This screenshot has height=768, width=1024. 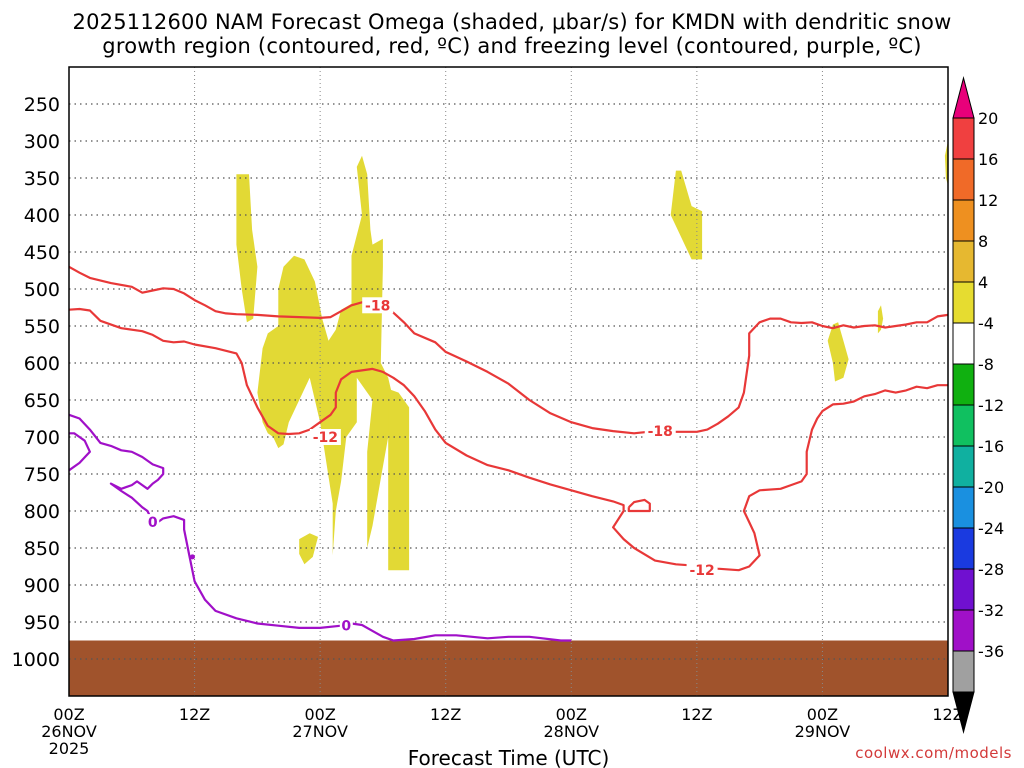 What do you see at coordinates (983, 282) in the screenshot?
I see `colorbar-label: 4` at bounding box center [983, 282].